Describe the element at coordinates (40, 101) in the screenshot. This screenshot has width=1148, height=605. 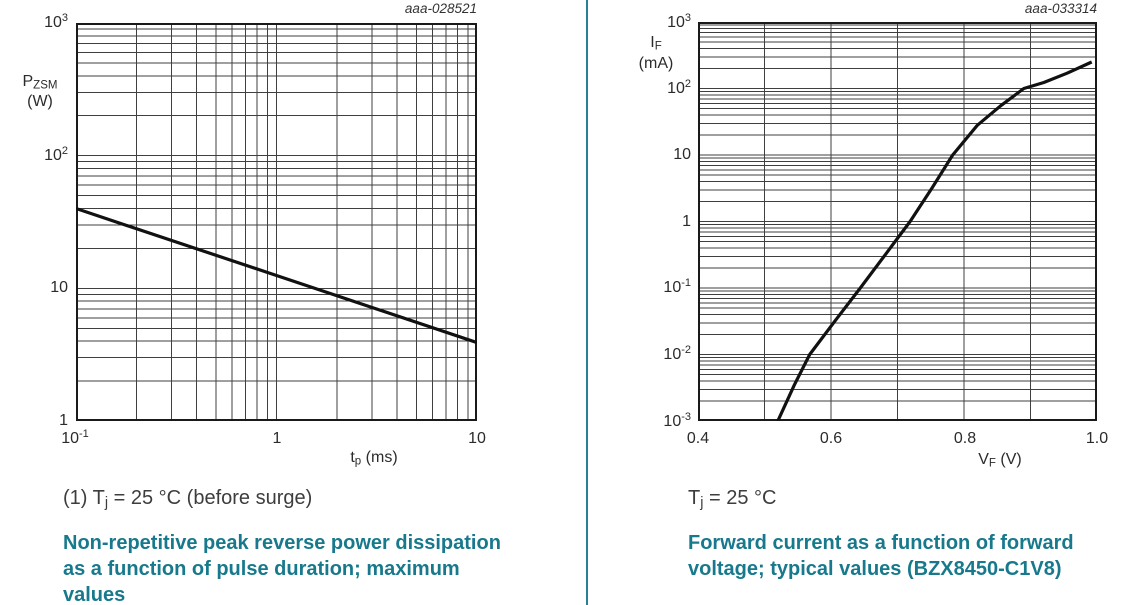
I see `y-axis-unit: (W)` at that location.